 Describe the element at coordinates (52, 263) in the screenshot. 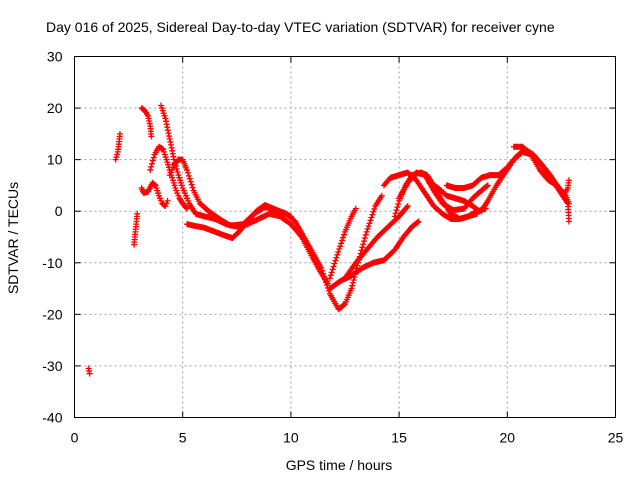

I see `y-tick-label: -10` at that location.